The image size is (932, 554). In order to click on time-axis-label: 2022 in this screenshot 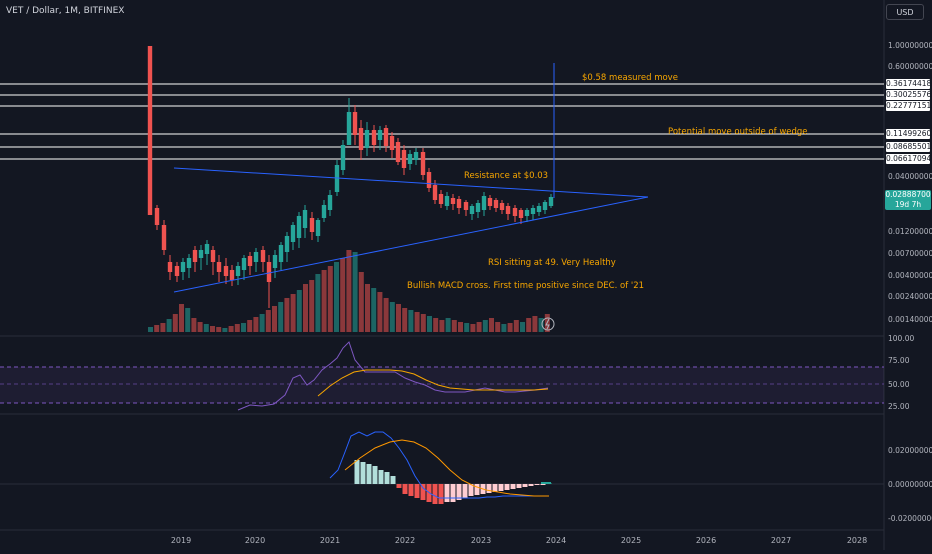, I will do `click(405, 540)`.